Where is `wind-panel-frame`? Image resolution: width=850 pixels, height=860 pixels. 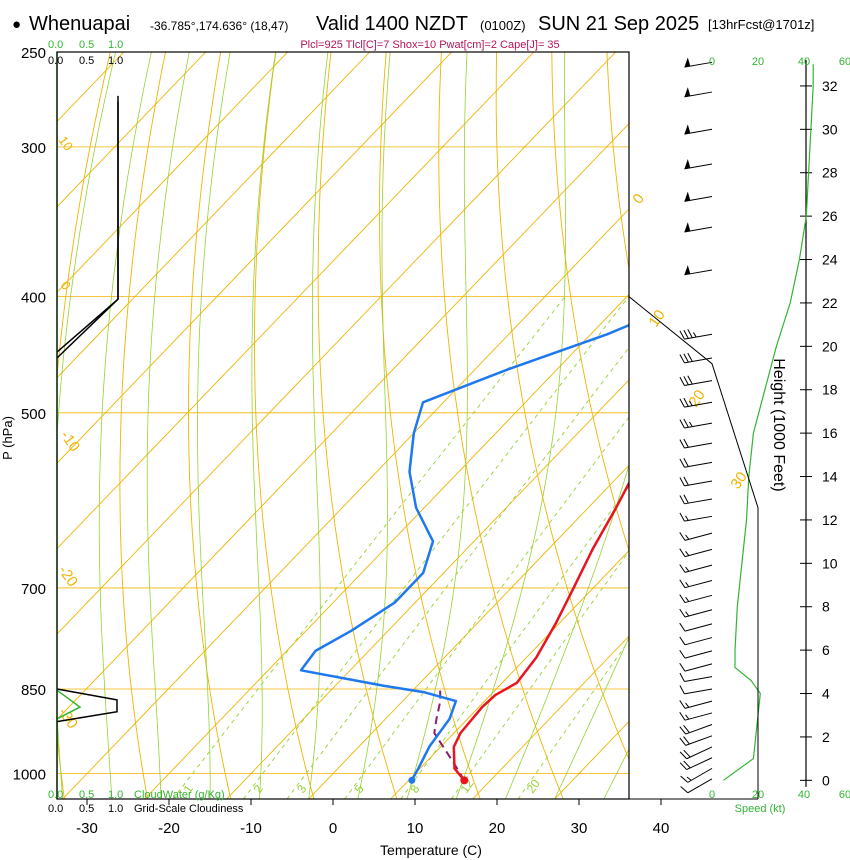
wind-panel-frame is located at coordinates (693, 425).